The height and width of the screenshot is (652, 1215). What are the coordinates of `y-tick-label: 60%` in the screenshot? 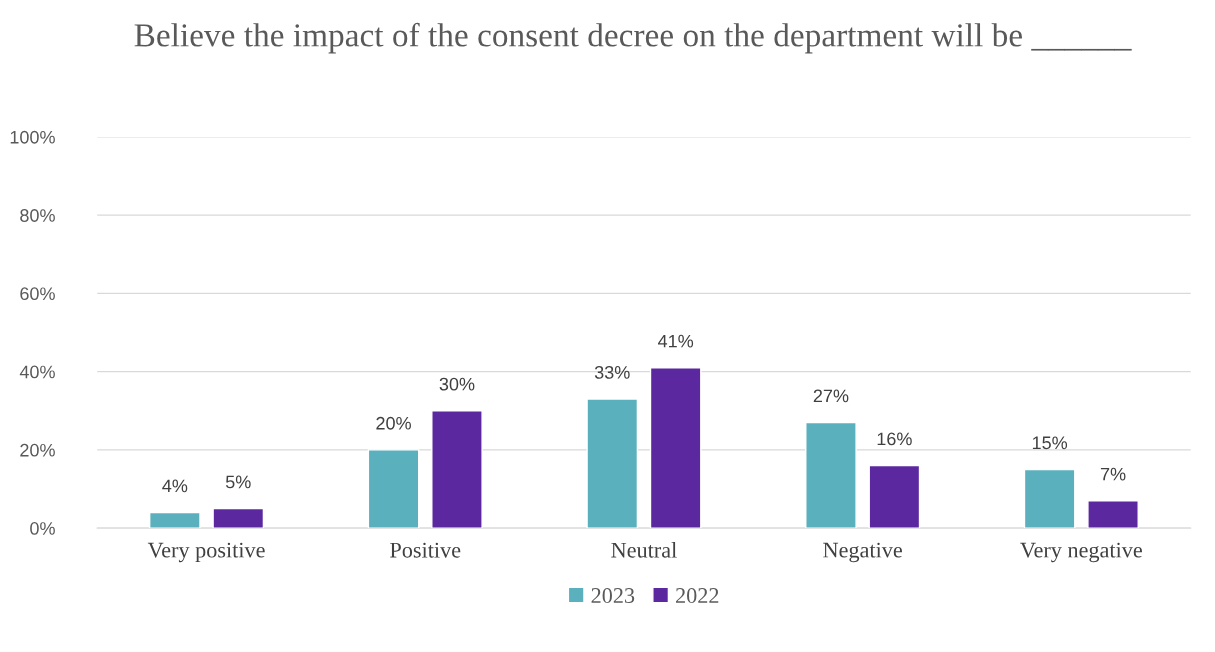 It's located at (37, 294).